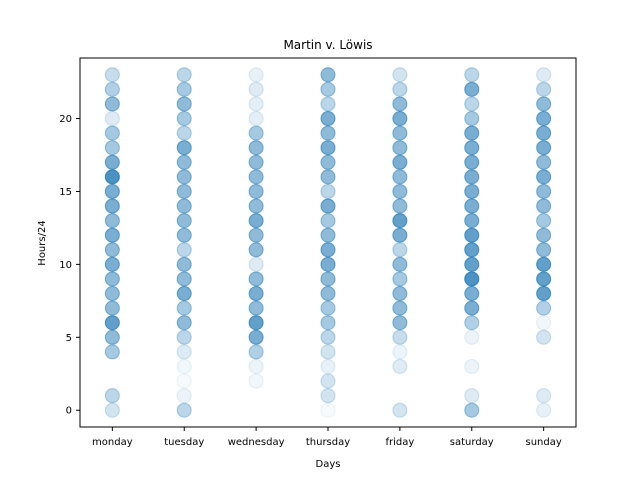 This screenshot has width=640, height=480. Describe the element at coordinates (112, 442) in the screenshot. I see `x-tick-label: monday` at that location.